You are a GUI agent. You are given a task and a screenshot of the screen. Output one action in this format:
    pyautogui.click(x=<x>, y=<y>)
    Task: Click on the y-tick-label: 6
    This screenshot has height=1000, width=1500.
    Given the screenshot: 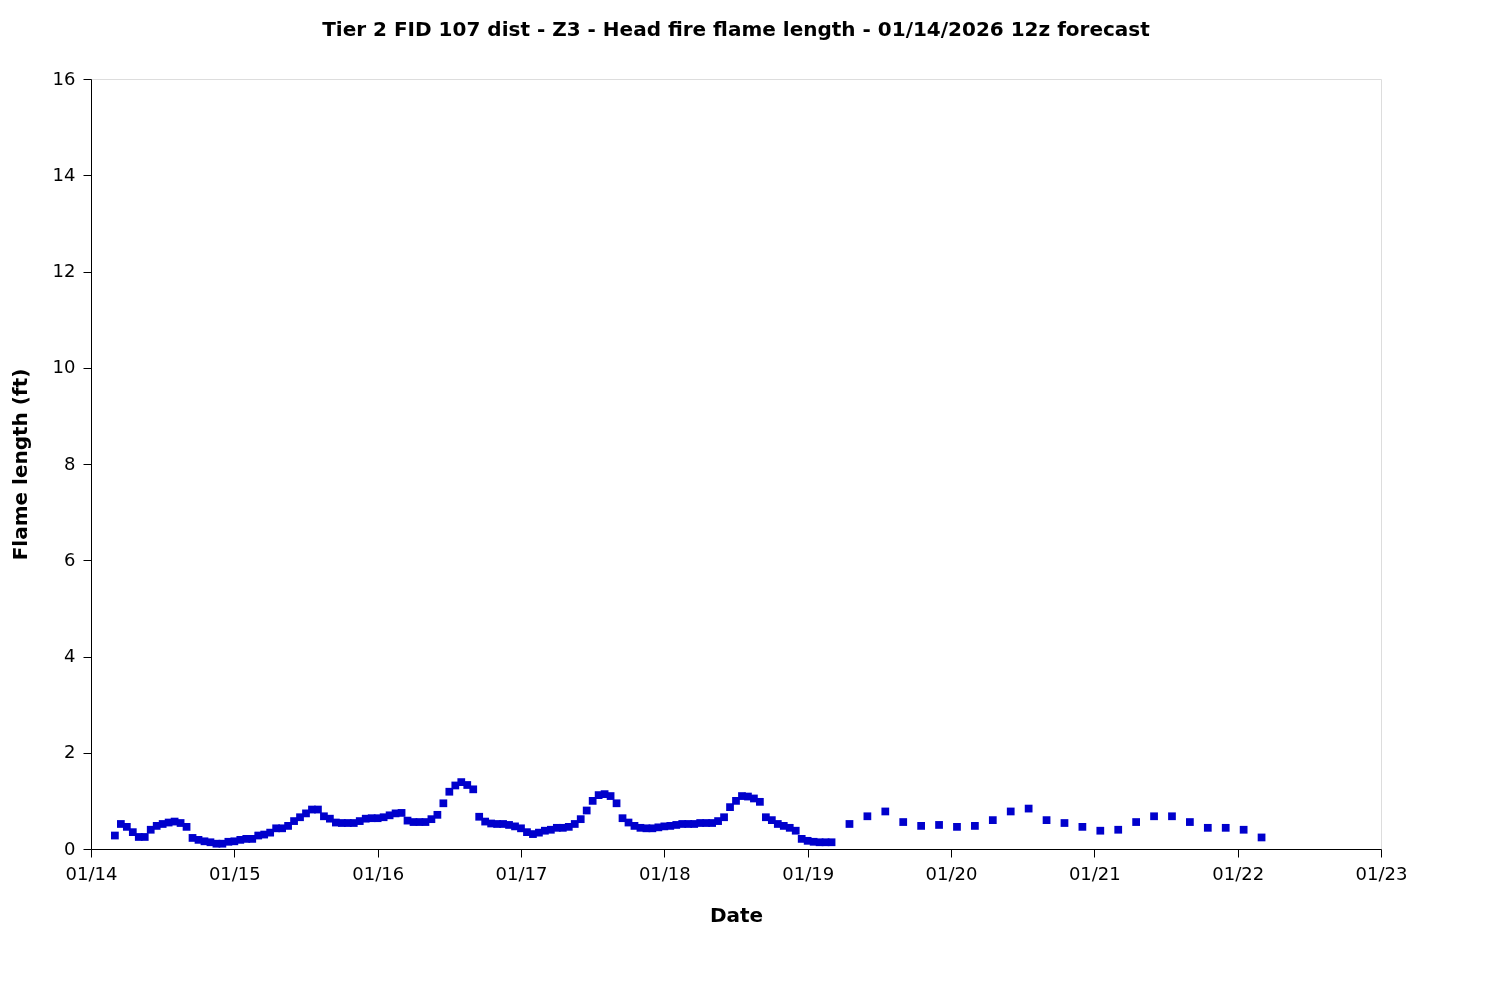 What is the action you would take?
    pyautogui.click(x=70, y=559)
    